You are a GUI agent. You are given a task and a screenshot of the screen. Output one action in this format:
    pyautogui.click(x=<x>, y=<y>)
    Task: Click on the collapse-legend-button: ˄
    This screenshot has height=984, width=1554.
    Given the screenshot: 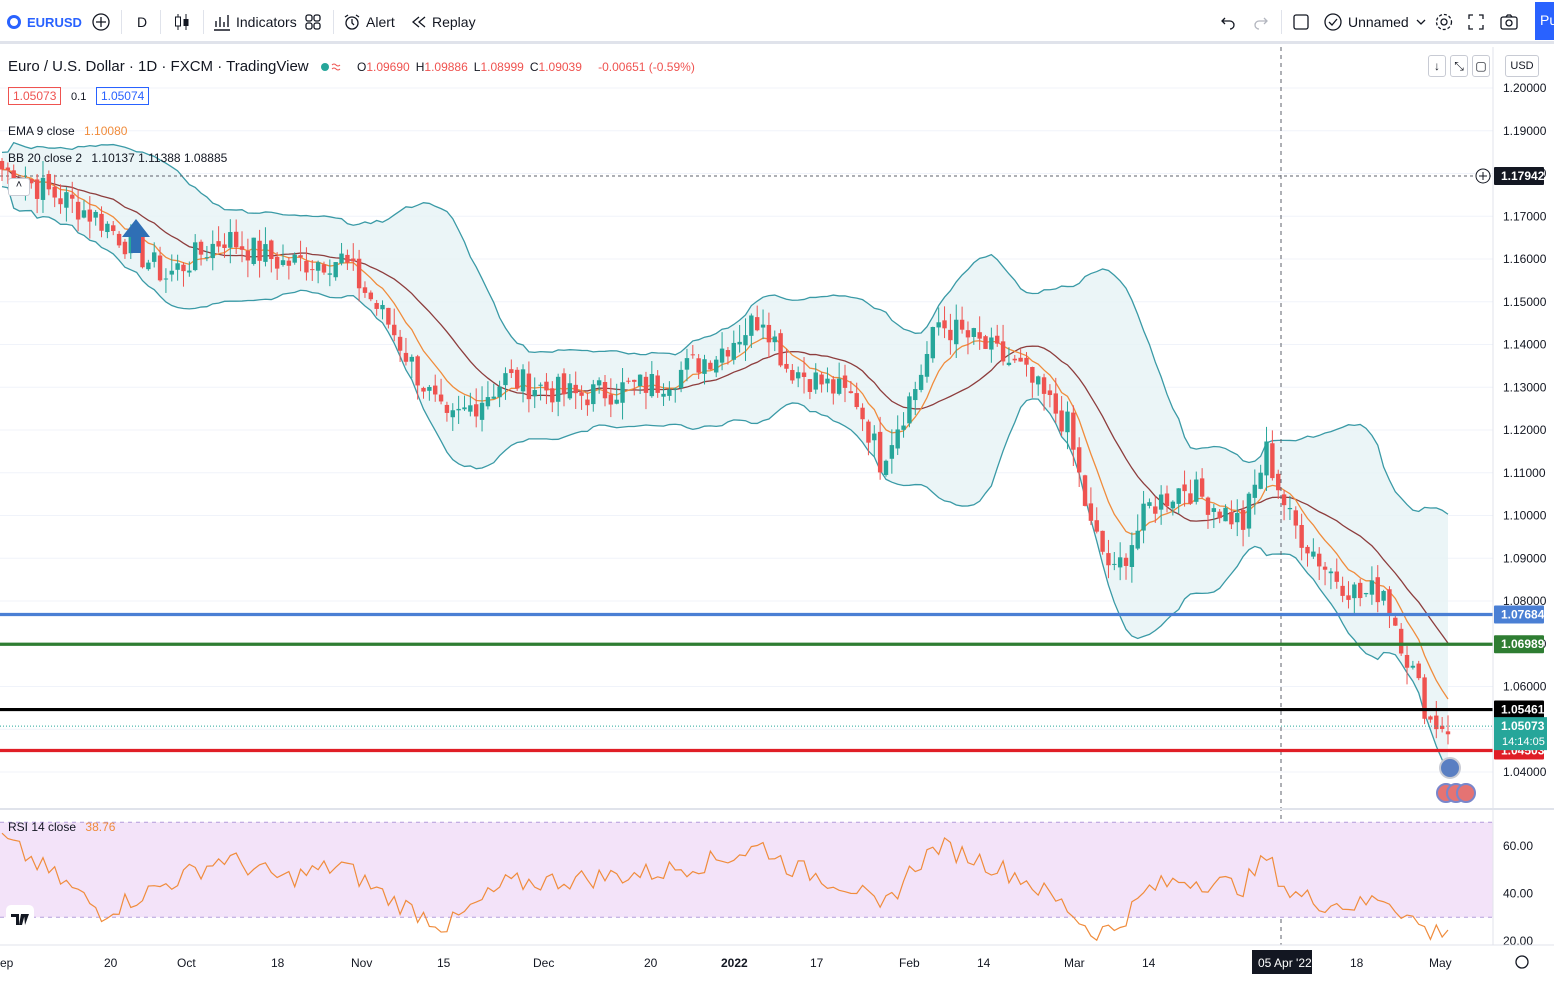 What is the action you would take?
    pyautogui.click(x=19, y=187)
    